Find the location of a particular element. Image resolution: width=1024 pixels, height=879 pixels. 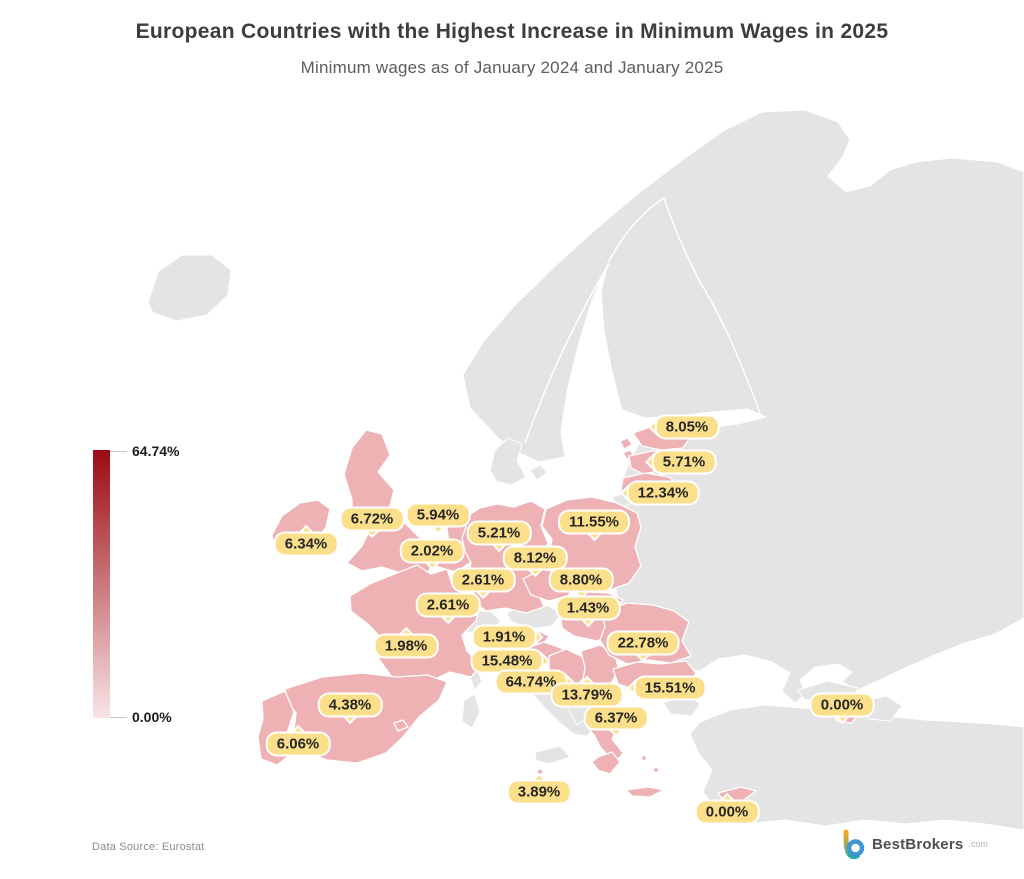

bestbrokers-logo-tld: .com is located at coordinates (978, 844).